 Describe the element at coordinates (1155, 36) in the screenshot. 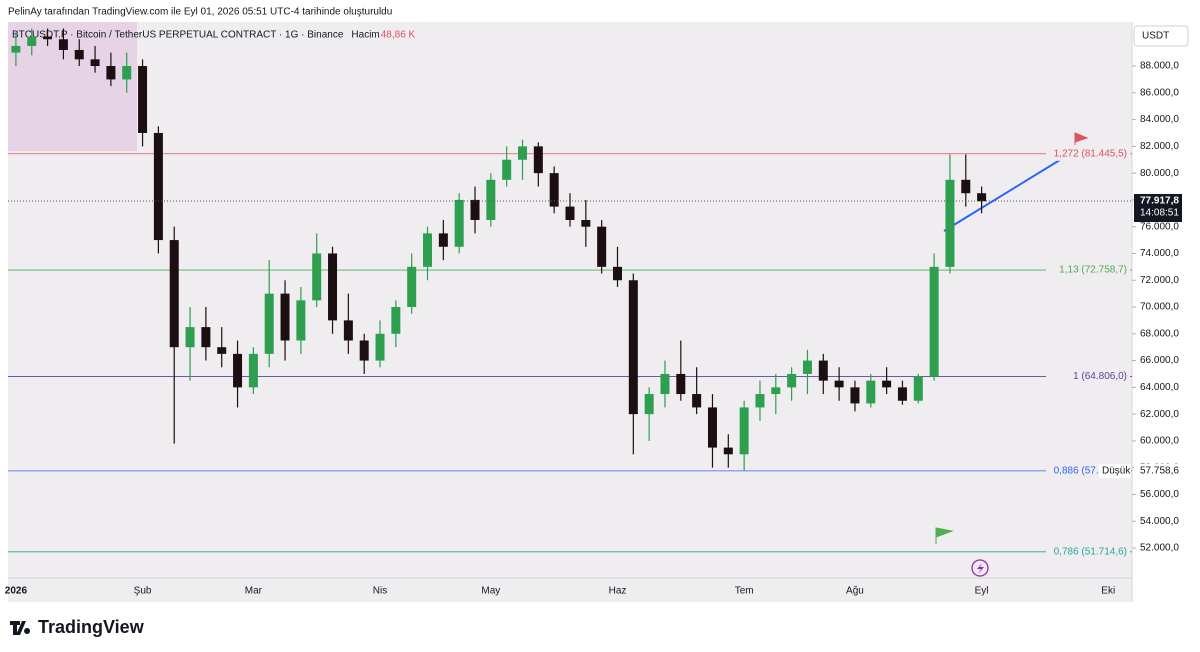

I see `currency: USDT` at that location.